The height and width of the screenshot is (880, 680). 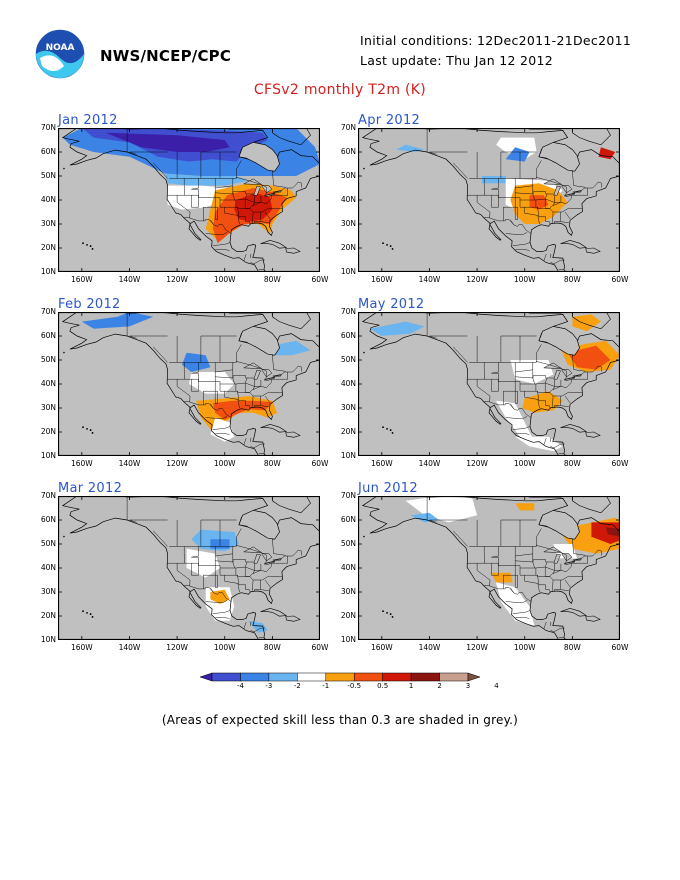 What do you see at coordinates (391, 304) in the screenshot?
I see `panel-label: May 2012` at bounding box center [391, 304].